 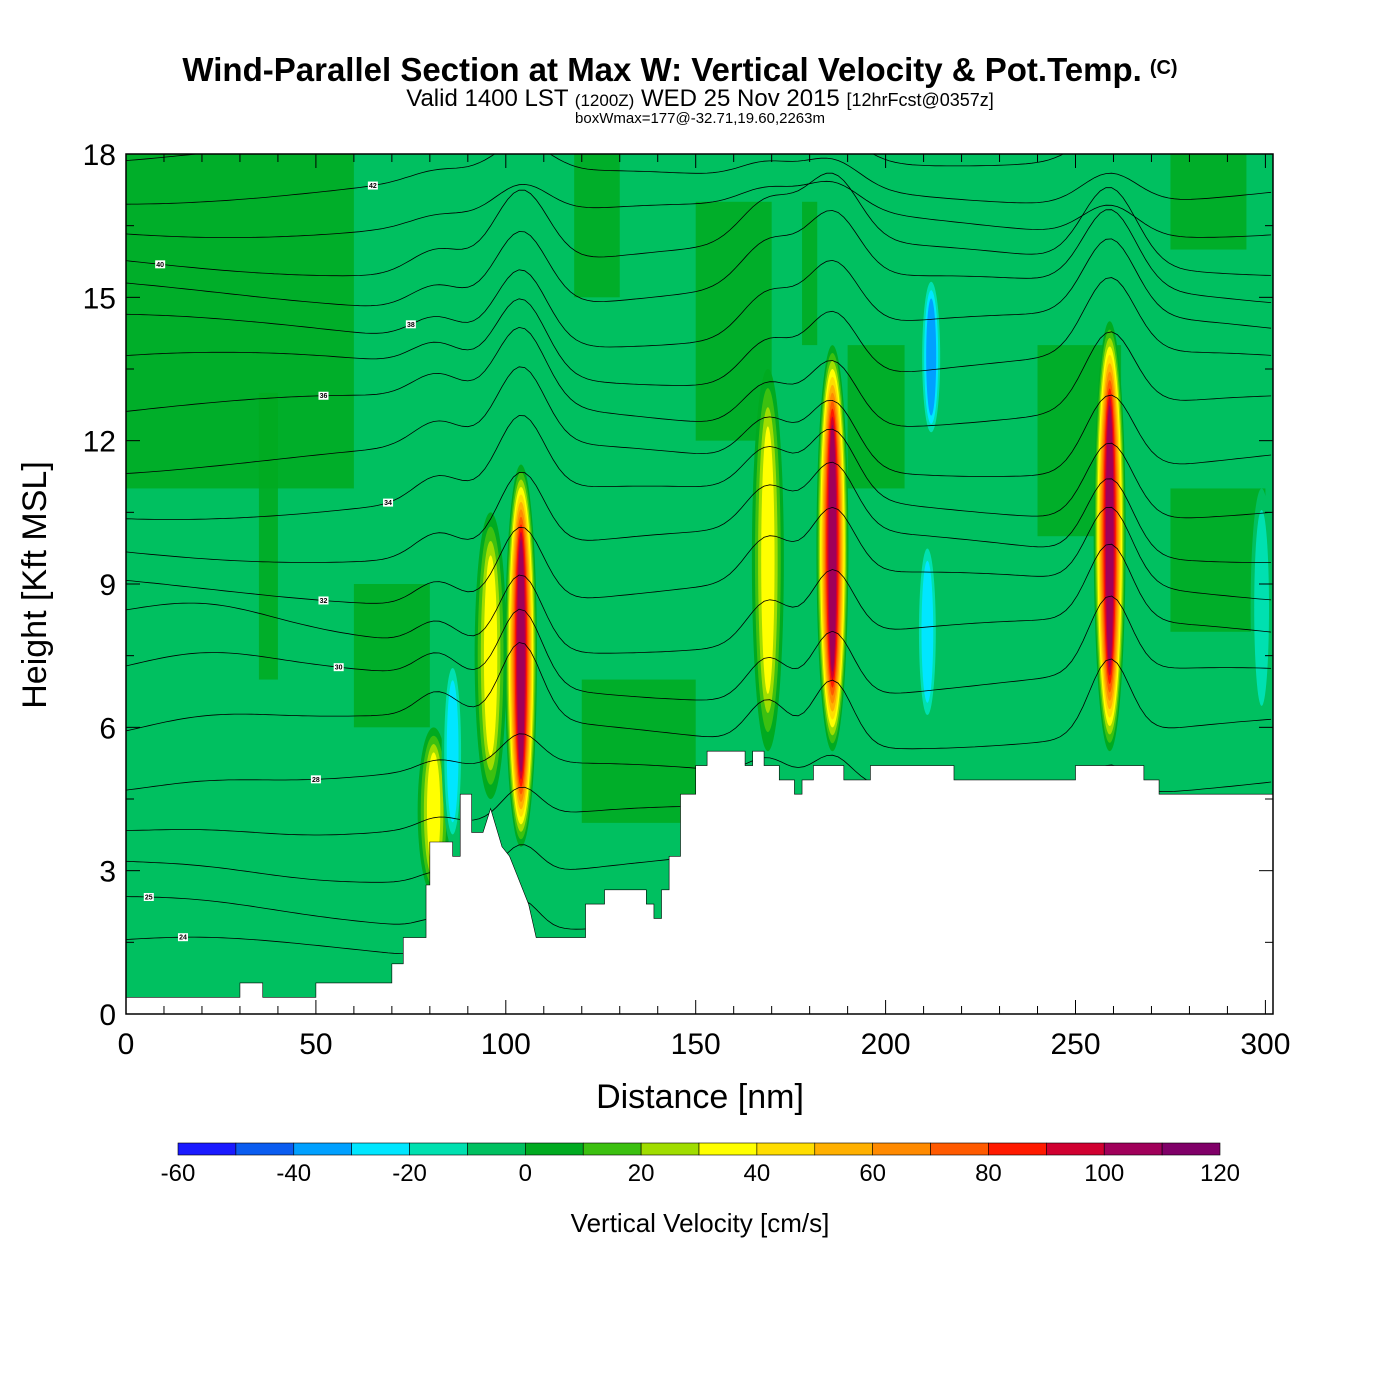 What do you see at coordinates (700, 1223) in the screenshot?
I see `colorbar-label: Vertical Velocity [cm/s]` at bounding box center [700, 1223].